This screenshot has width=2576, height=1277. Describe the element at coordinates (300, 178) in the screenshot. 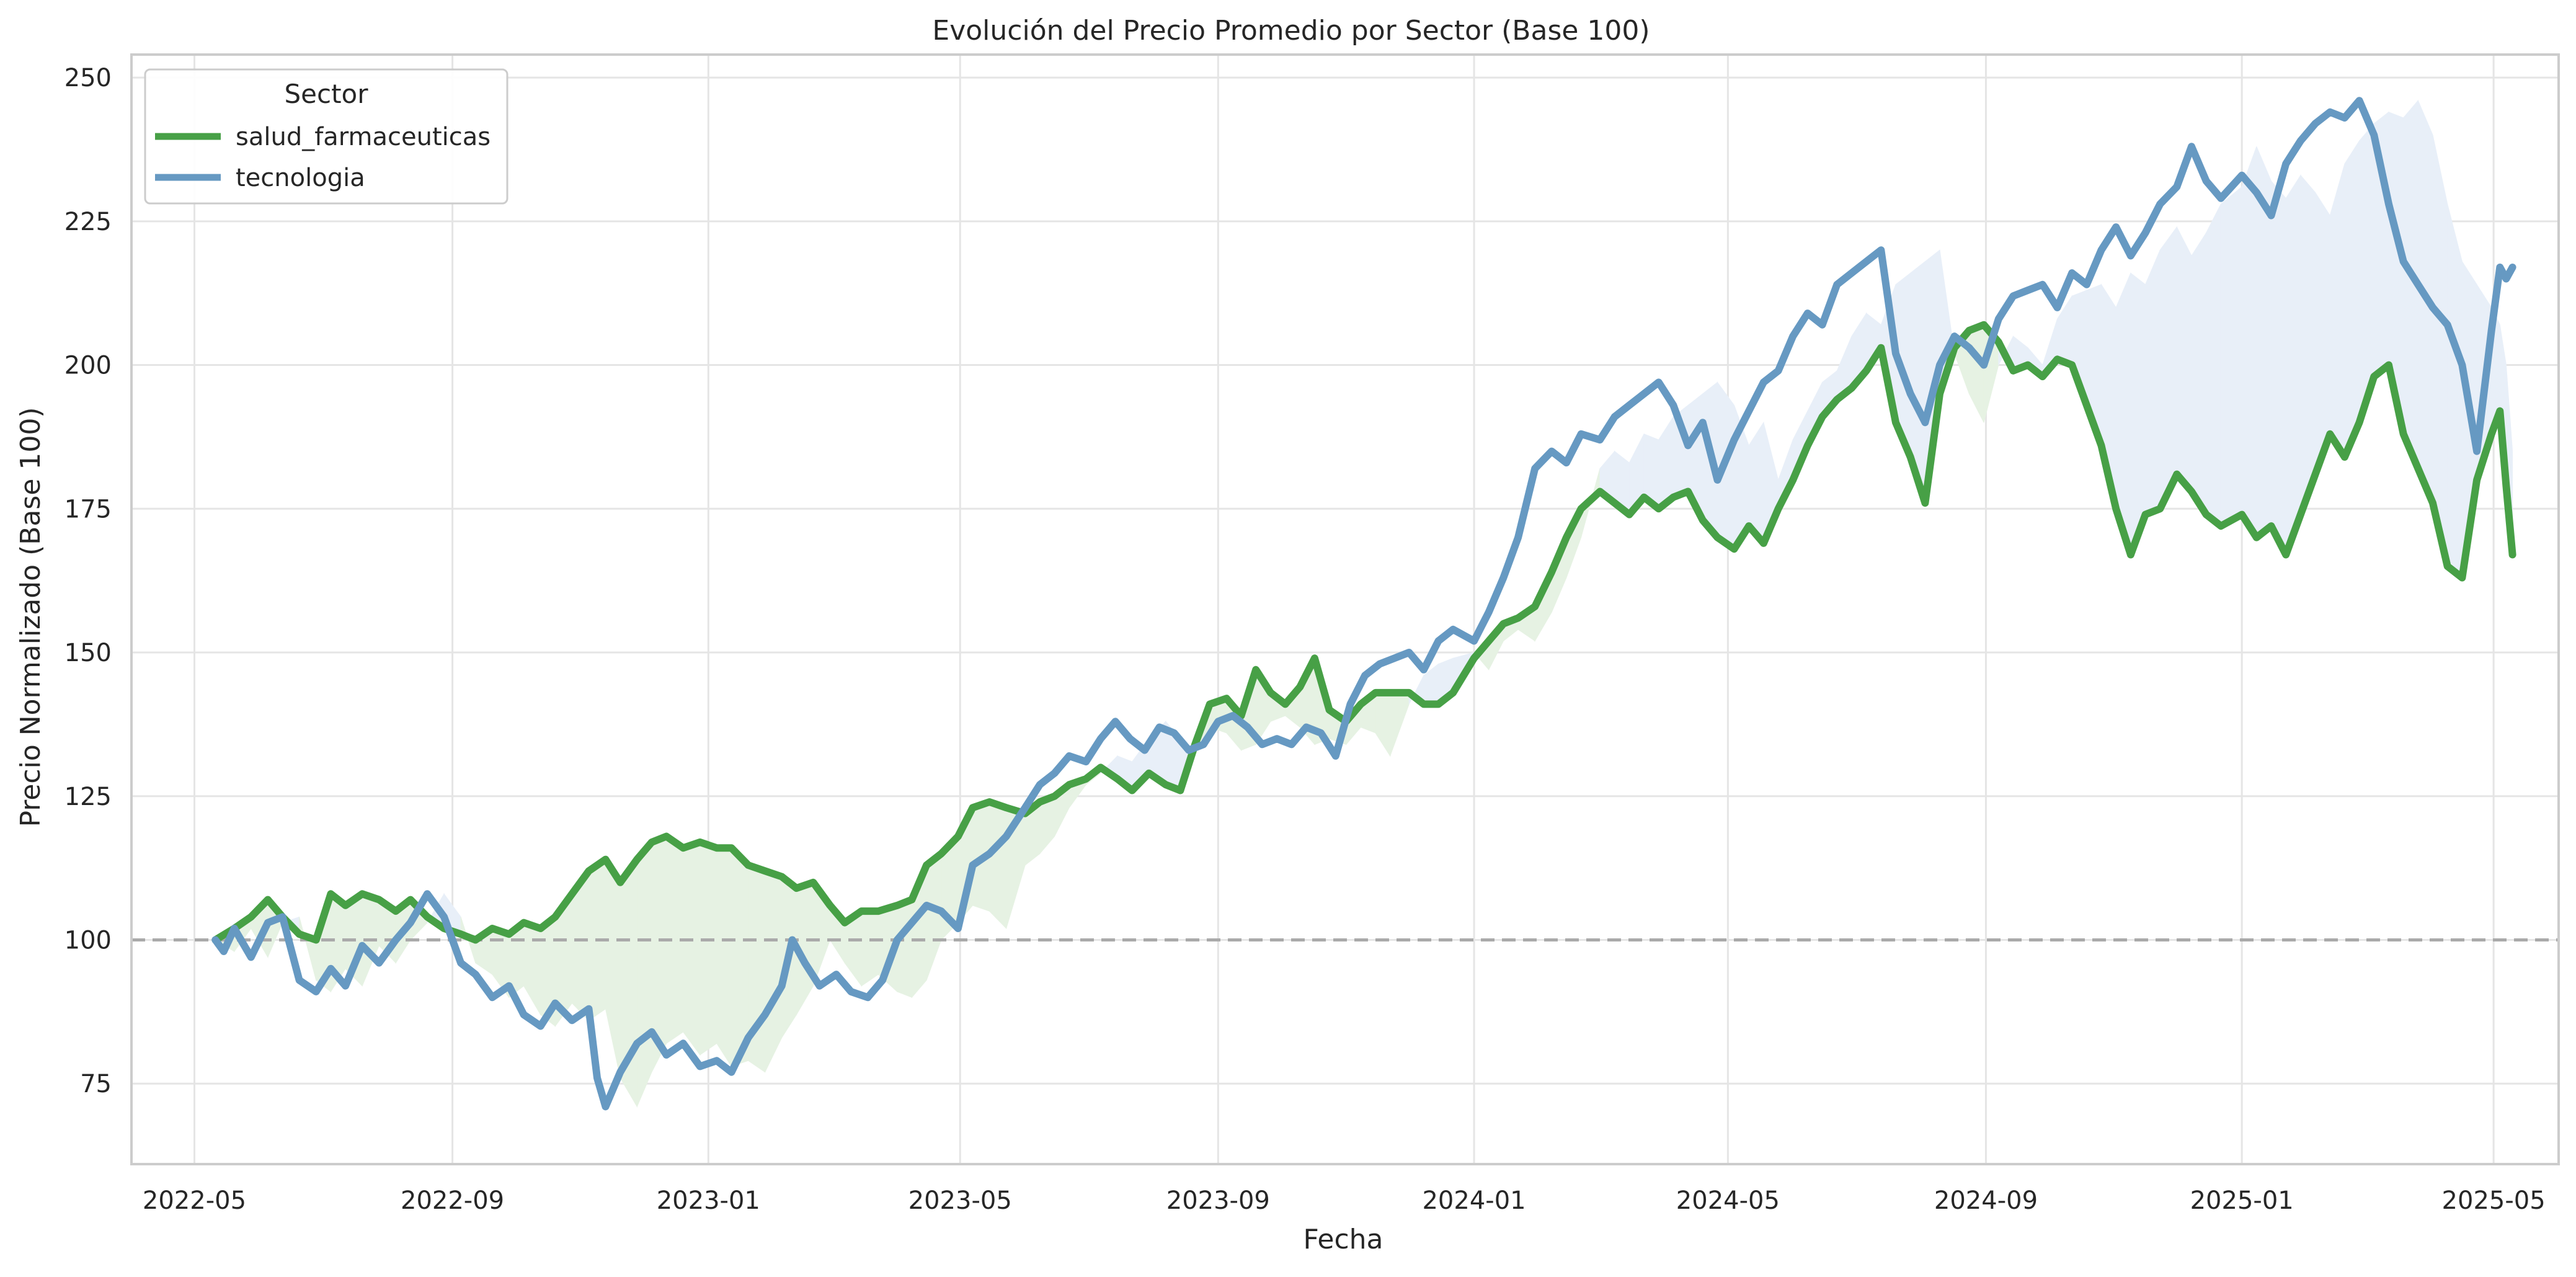

I see `legend-label-tecnologia: tecnologia` at that location.